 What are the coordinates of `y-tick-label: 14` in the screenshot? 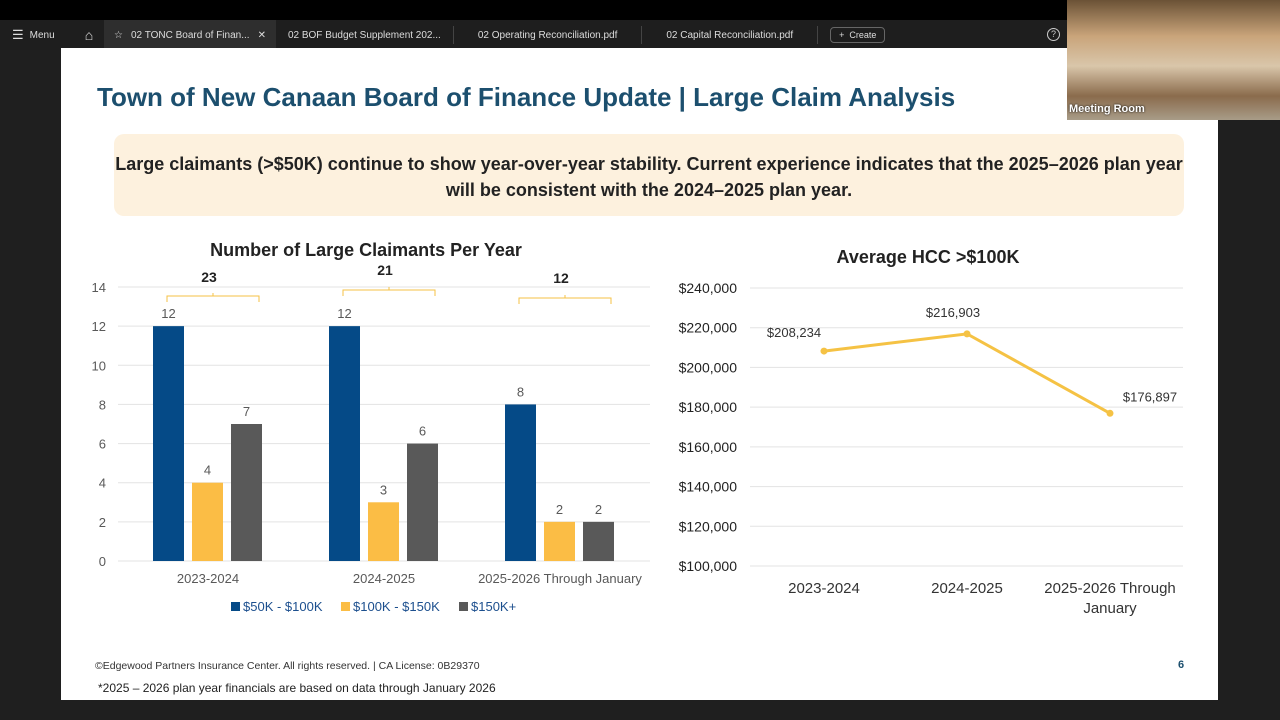 It's located at (99, 287).